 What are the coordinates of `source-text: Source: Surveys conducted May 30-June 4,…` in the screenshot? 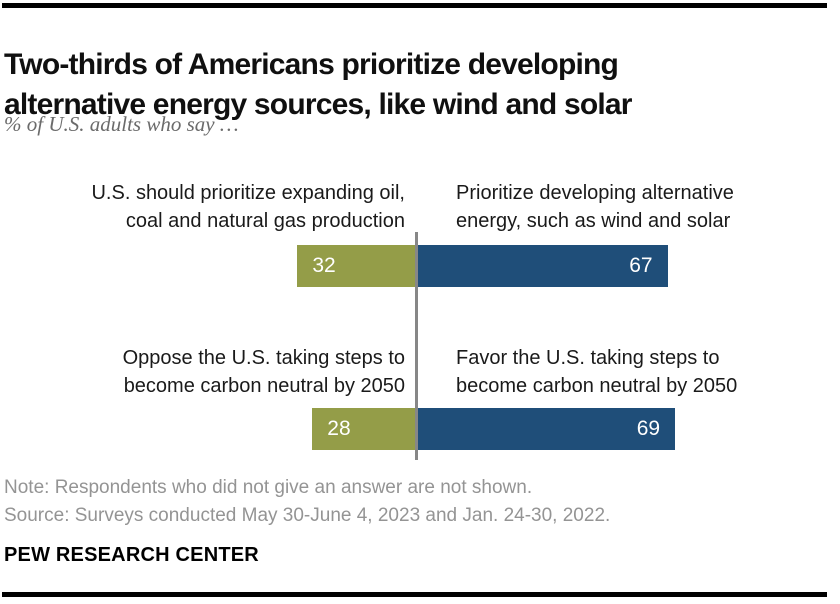 It's located at (307, 515).